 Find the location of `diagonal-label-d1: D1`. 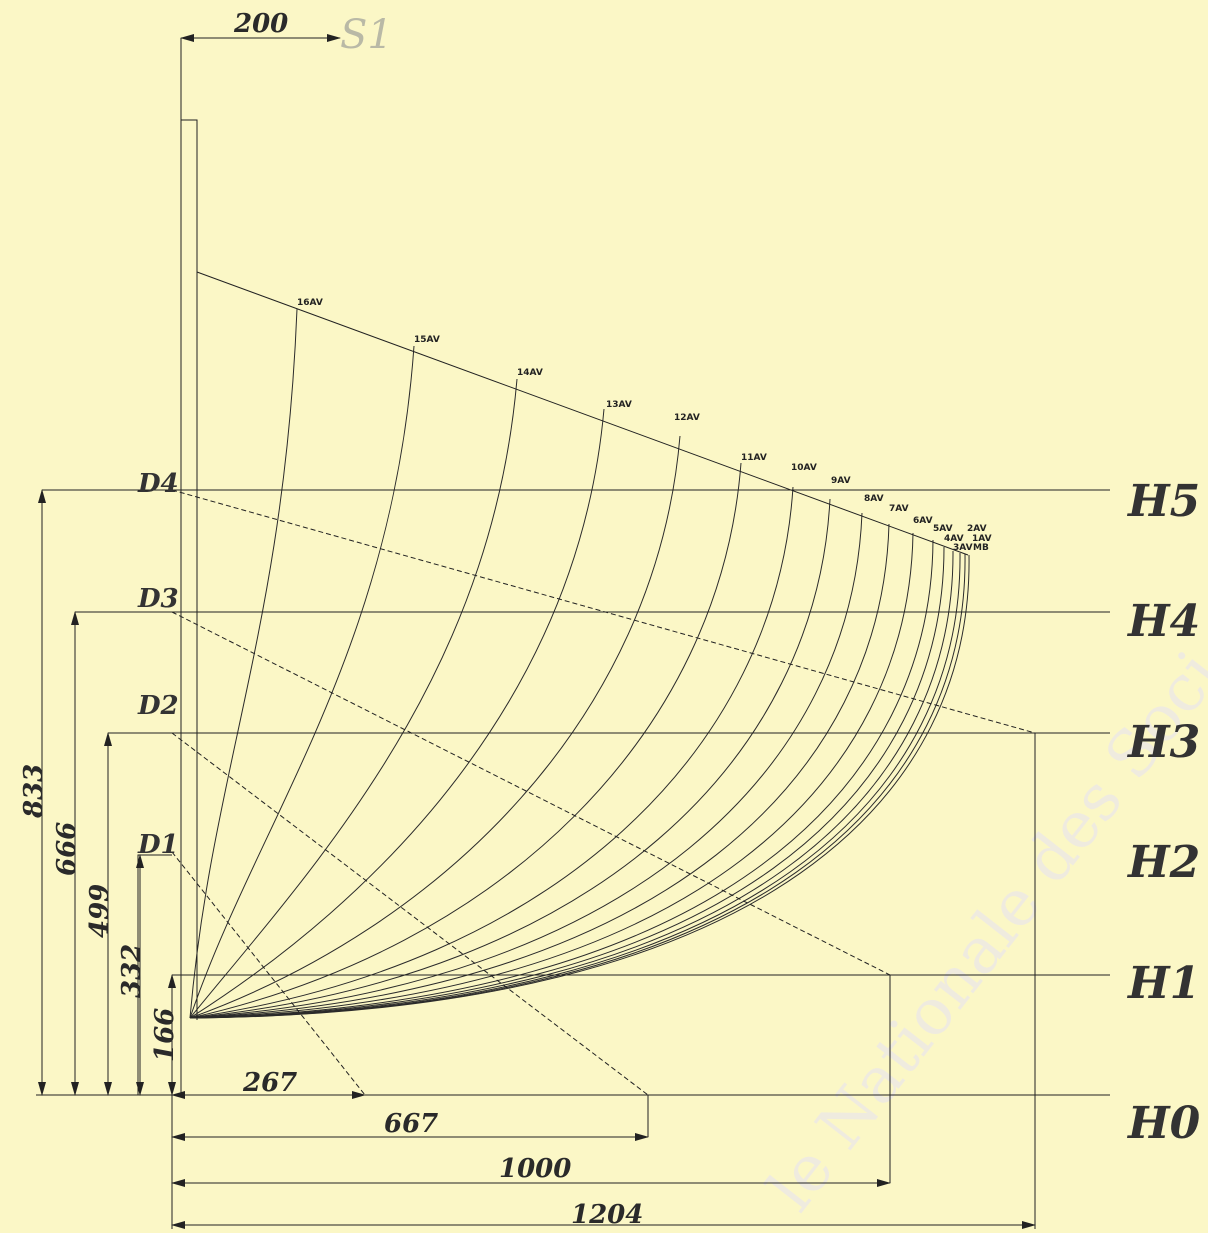

diagonal-label-d1: D1 is located at coordinates (158, 845).